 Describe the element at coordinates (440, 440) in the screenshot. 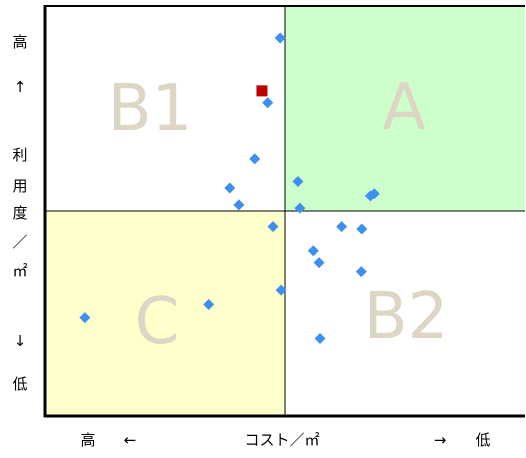

I see `x-right-arrow: →` at that location.